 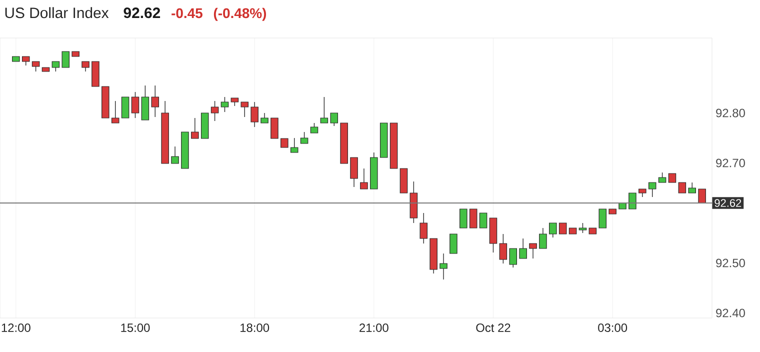 What do you see at coordinates (728, 203) in the screenshot?
I see `ref-line-label: 92.62` at bounding box center [728, 203].